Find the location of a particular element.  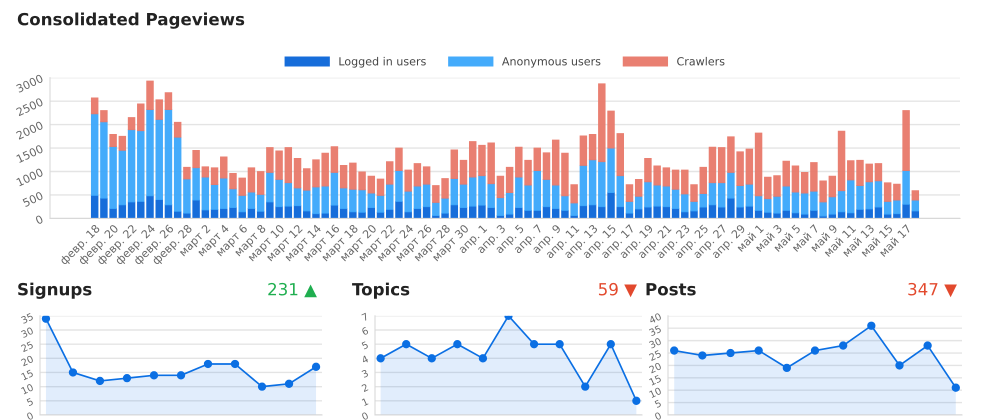

y-tick-label: 6 is located at coordinates (365, 331).